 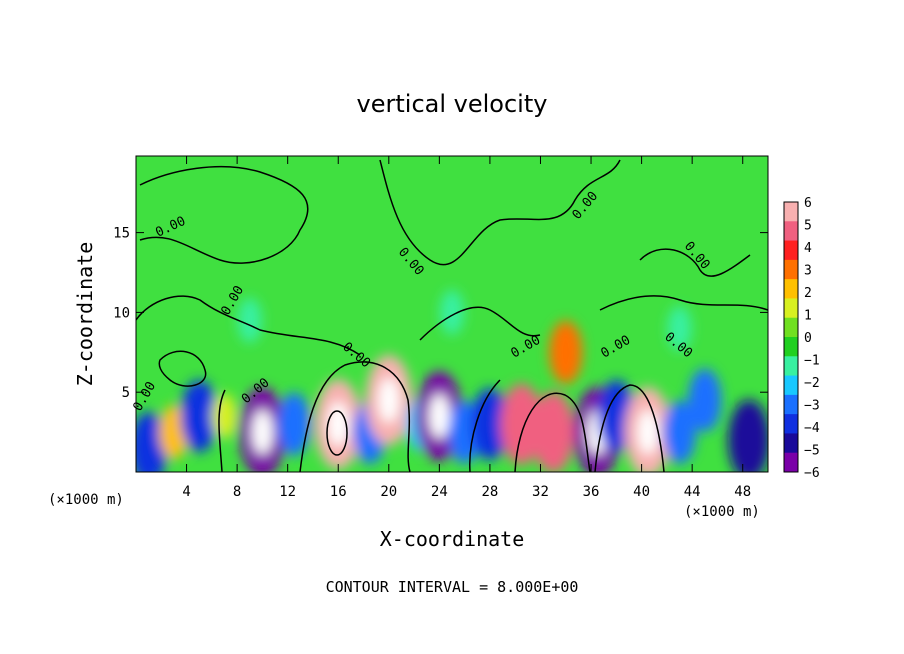 I want to click on x-tick-label: 4, so click(x=186, y=492).